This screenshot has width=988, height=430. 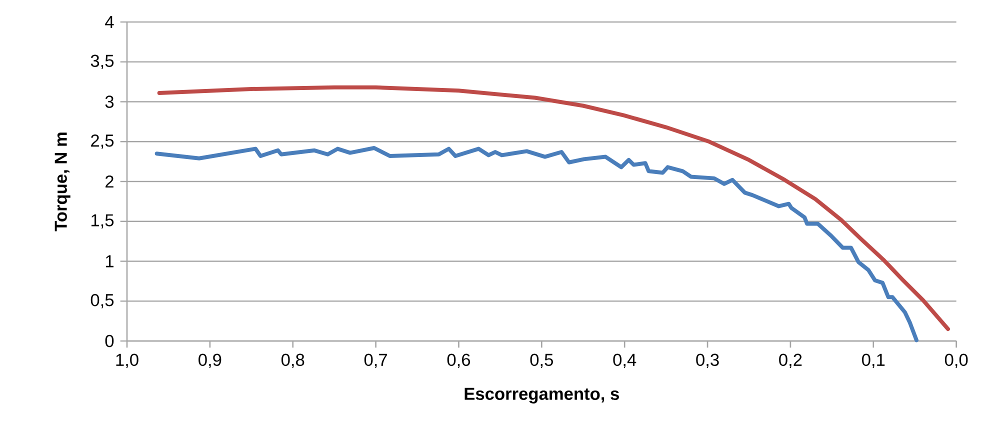 I want to click on y-tick-label: 0, so click(x=109, y=341).